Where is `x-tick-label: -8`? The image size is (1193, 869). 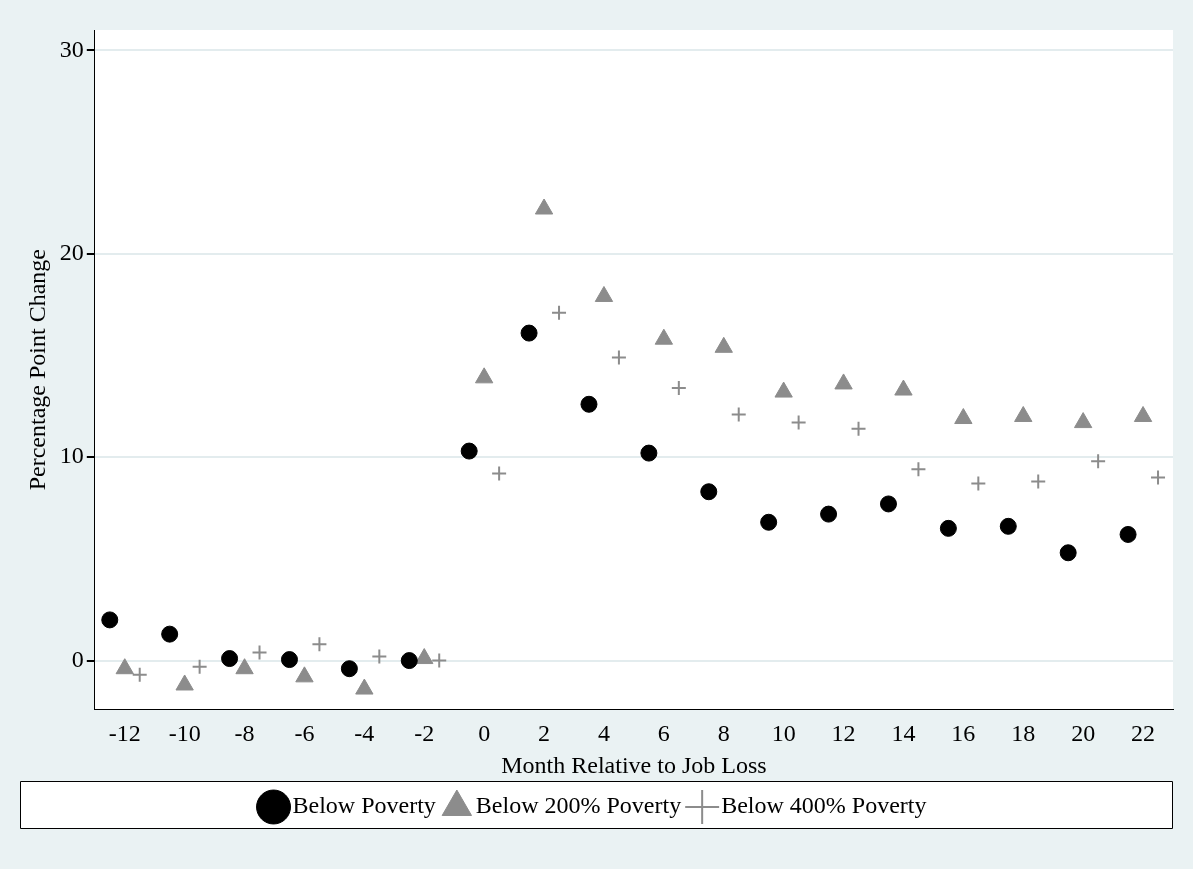 x-tick-label: -8 is located at coordinates (244, 733).